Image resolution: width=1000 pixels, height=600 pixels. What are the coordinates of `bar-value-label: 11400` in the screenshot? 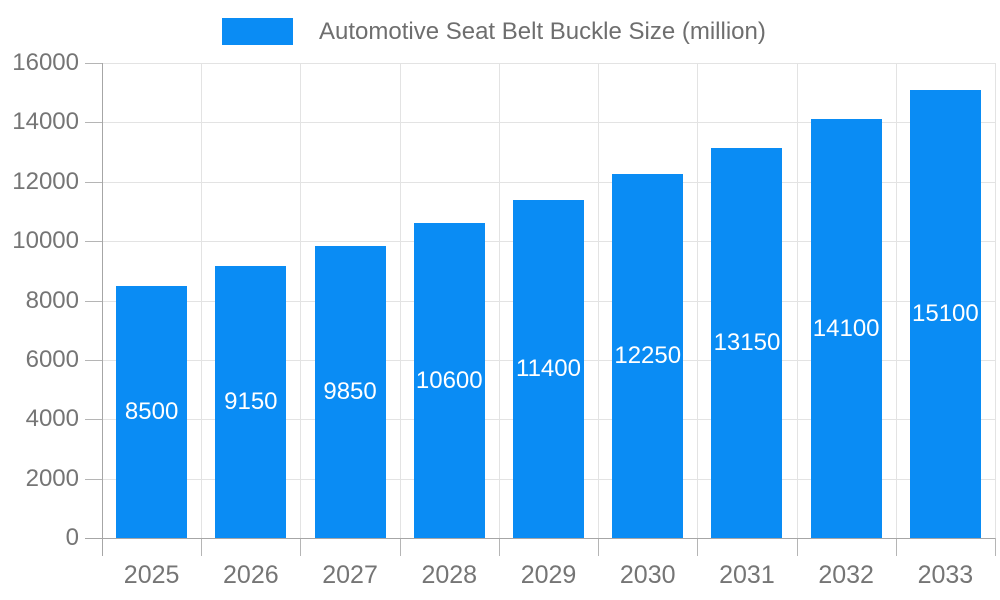 It's located at (548, 368).